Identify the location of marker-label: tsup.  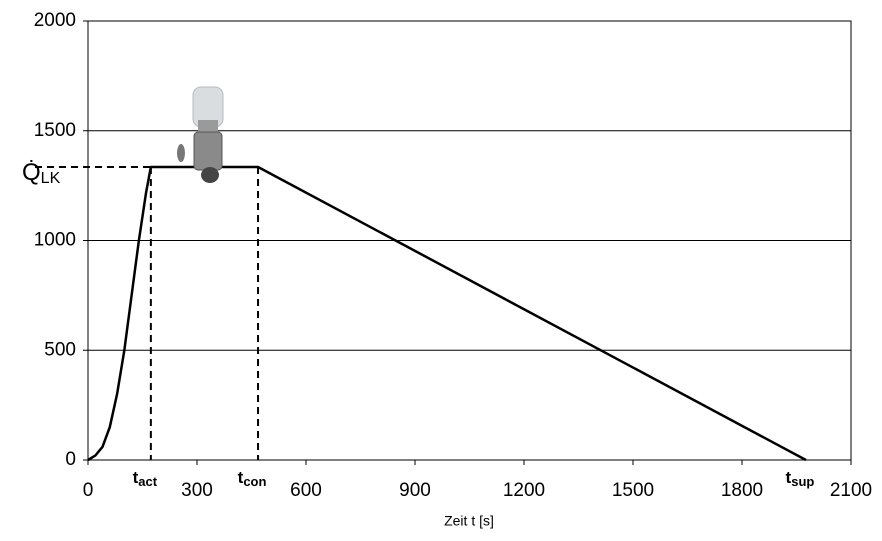
(800, 478).